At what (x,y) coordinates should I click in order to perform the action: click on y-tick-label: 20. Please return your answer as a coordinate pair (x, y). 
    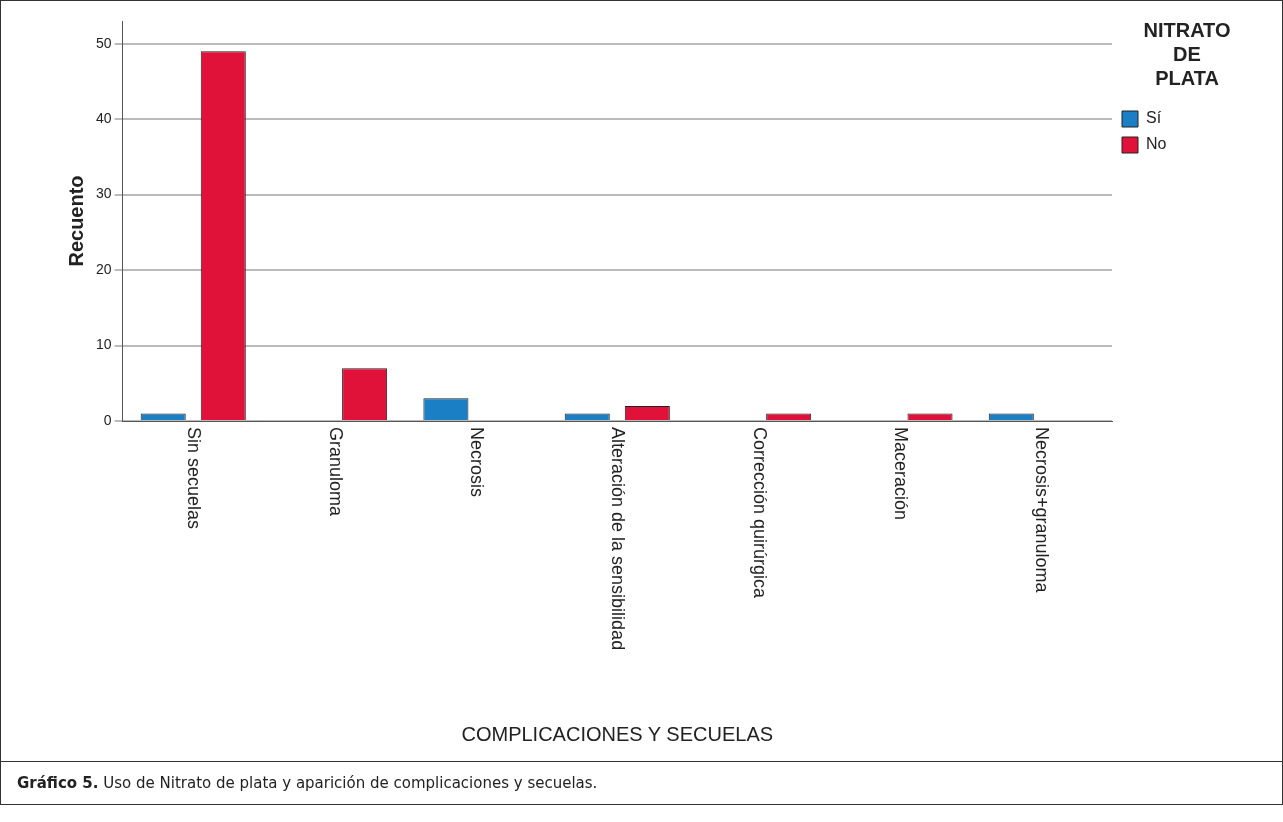
    Looking at the image, I should click on (103, 268).